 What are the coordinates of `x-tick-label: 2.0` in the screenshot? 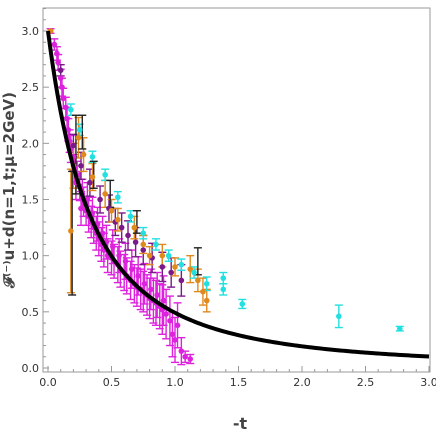 It's located at (302, 382).